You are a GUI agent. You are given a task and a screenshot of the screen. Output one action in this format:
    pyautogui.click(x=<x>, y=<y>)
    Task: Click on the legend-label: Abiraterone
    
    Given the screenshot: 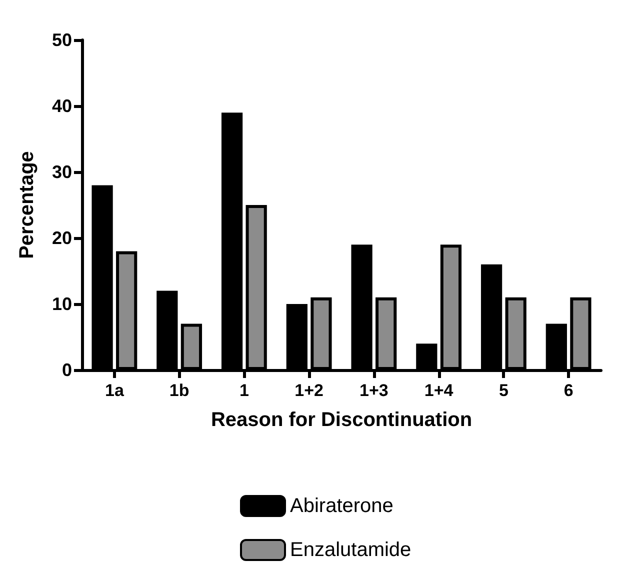 What is the action you would take?
    pyautogui.click(x=342, y=506)
    